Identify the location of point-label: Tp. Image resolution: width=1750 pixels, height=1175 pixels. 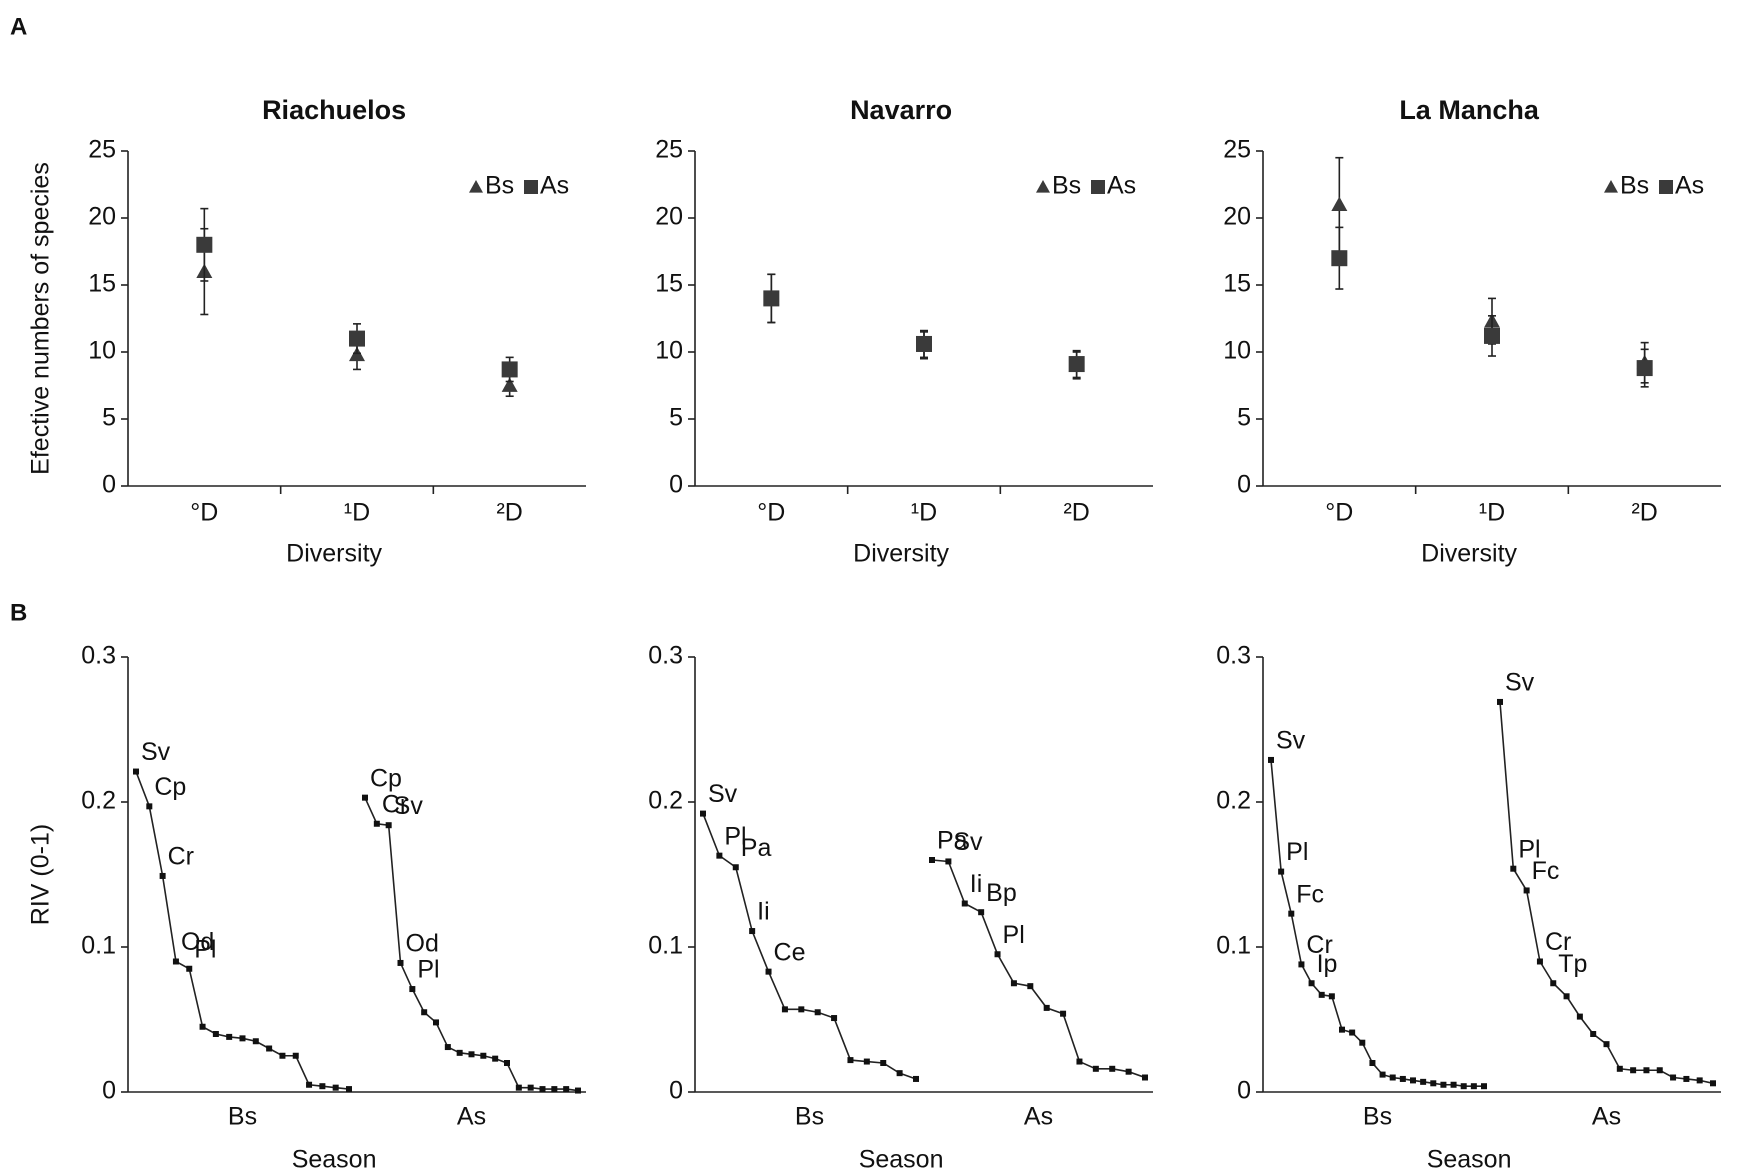
(1572, 964).